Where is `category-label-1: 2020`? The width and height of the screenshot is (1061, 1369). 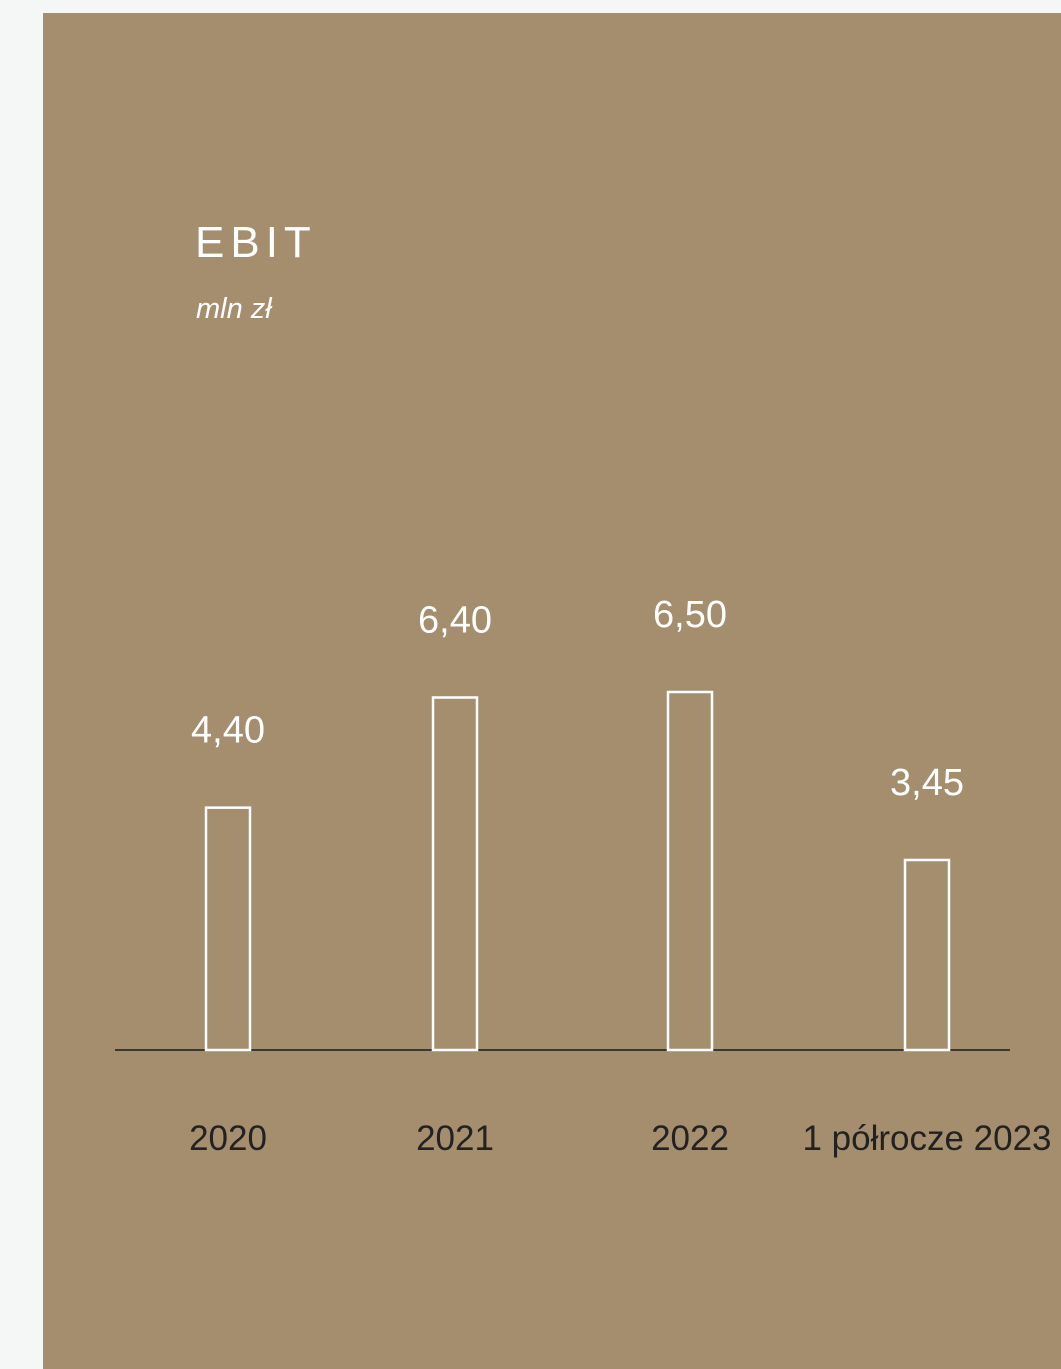
category-label-1: 2020 is located at coordinates (228, 1138).